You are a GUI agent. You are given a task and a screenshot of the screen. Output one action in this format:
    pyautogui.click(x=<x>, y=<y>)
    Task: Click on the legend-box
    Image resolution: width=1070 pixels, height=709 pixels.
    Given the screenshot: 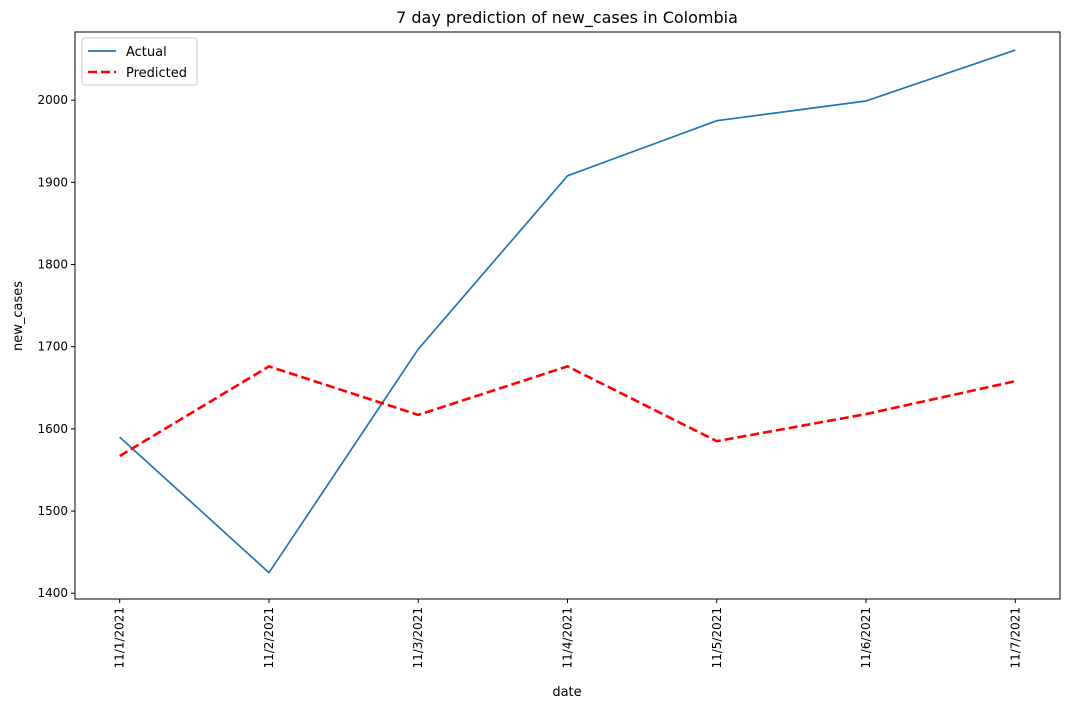 What is the action you would take?
    pyautogui.click(x=139, y=61)
    